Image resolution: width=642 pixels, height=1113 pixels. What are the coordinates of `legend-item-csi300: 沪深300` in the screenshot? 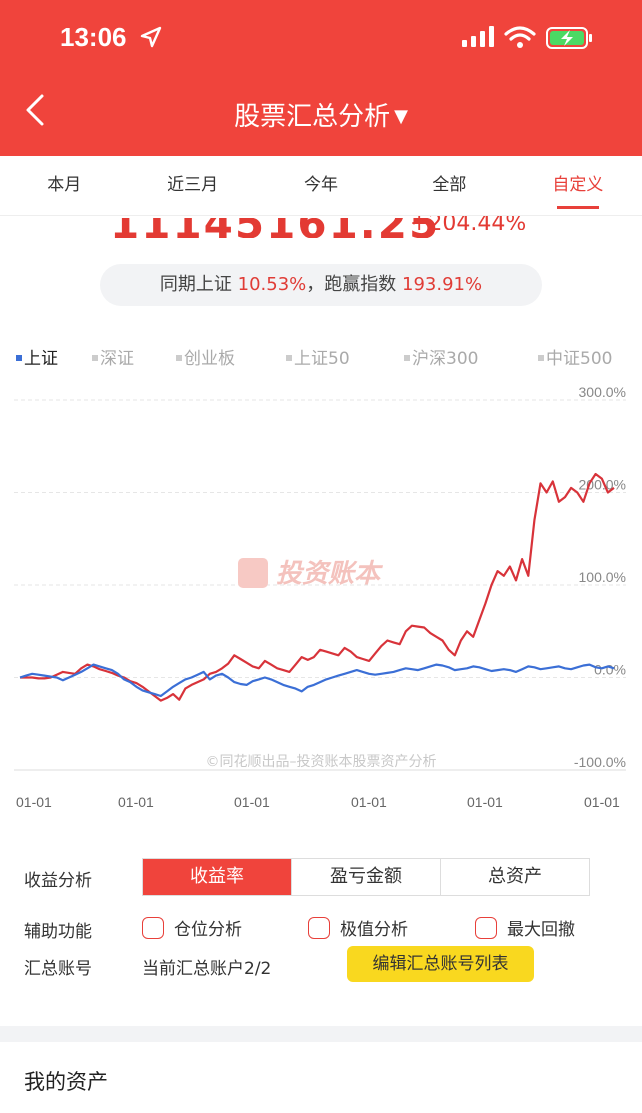 It's located at (441, 356).